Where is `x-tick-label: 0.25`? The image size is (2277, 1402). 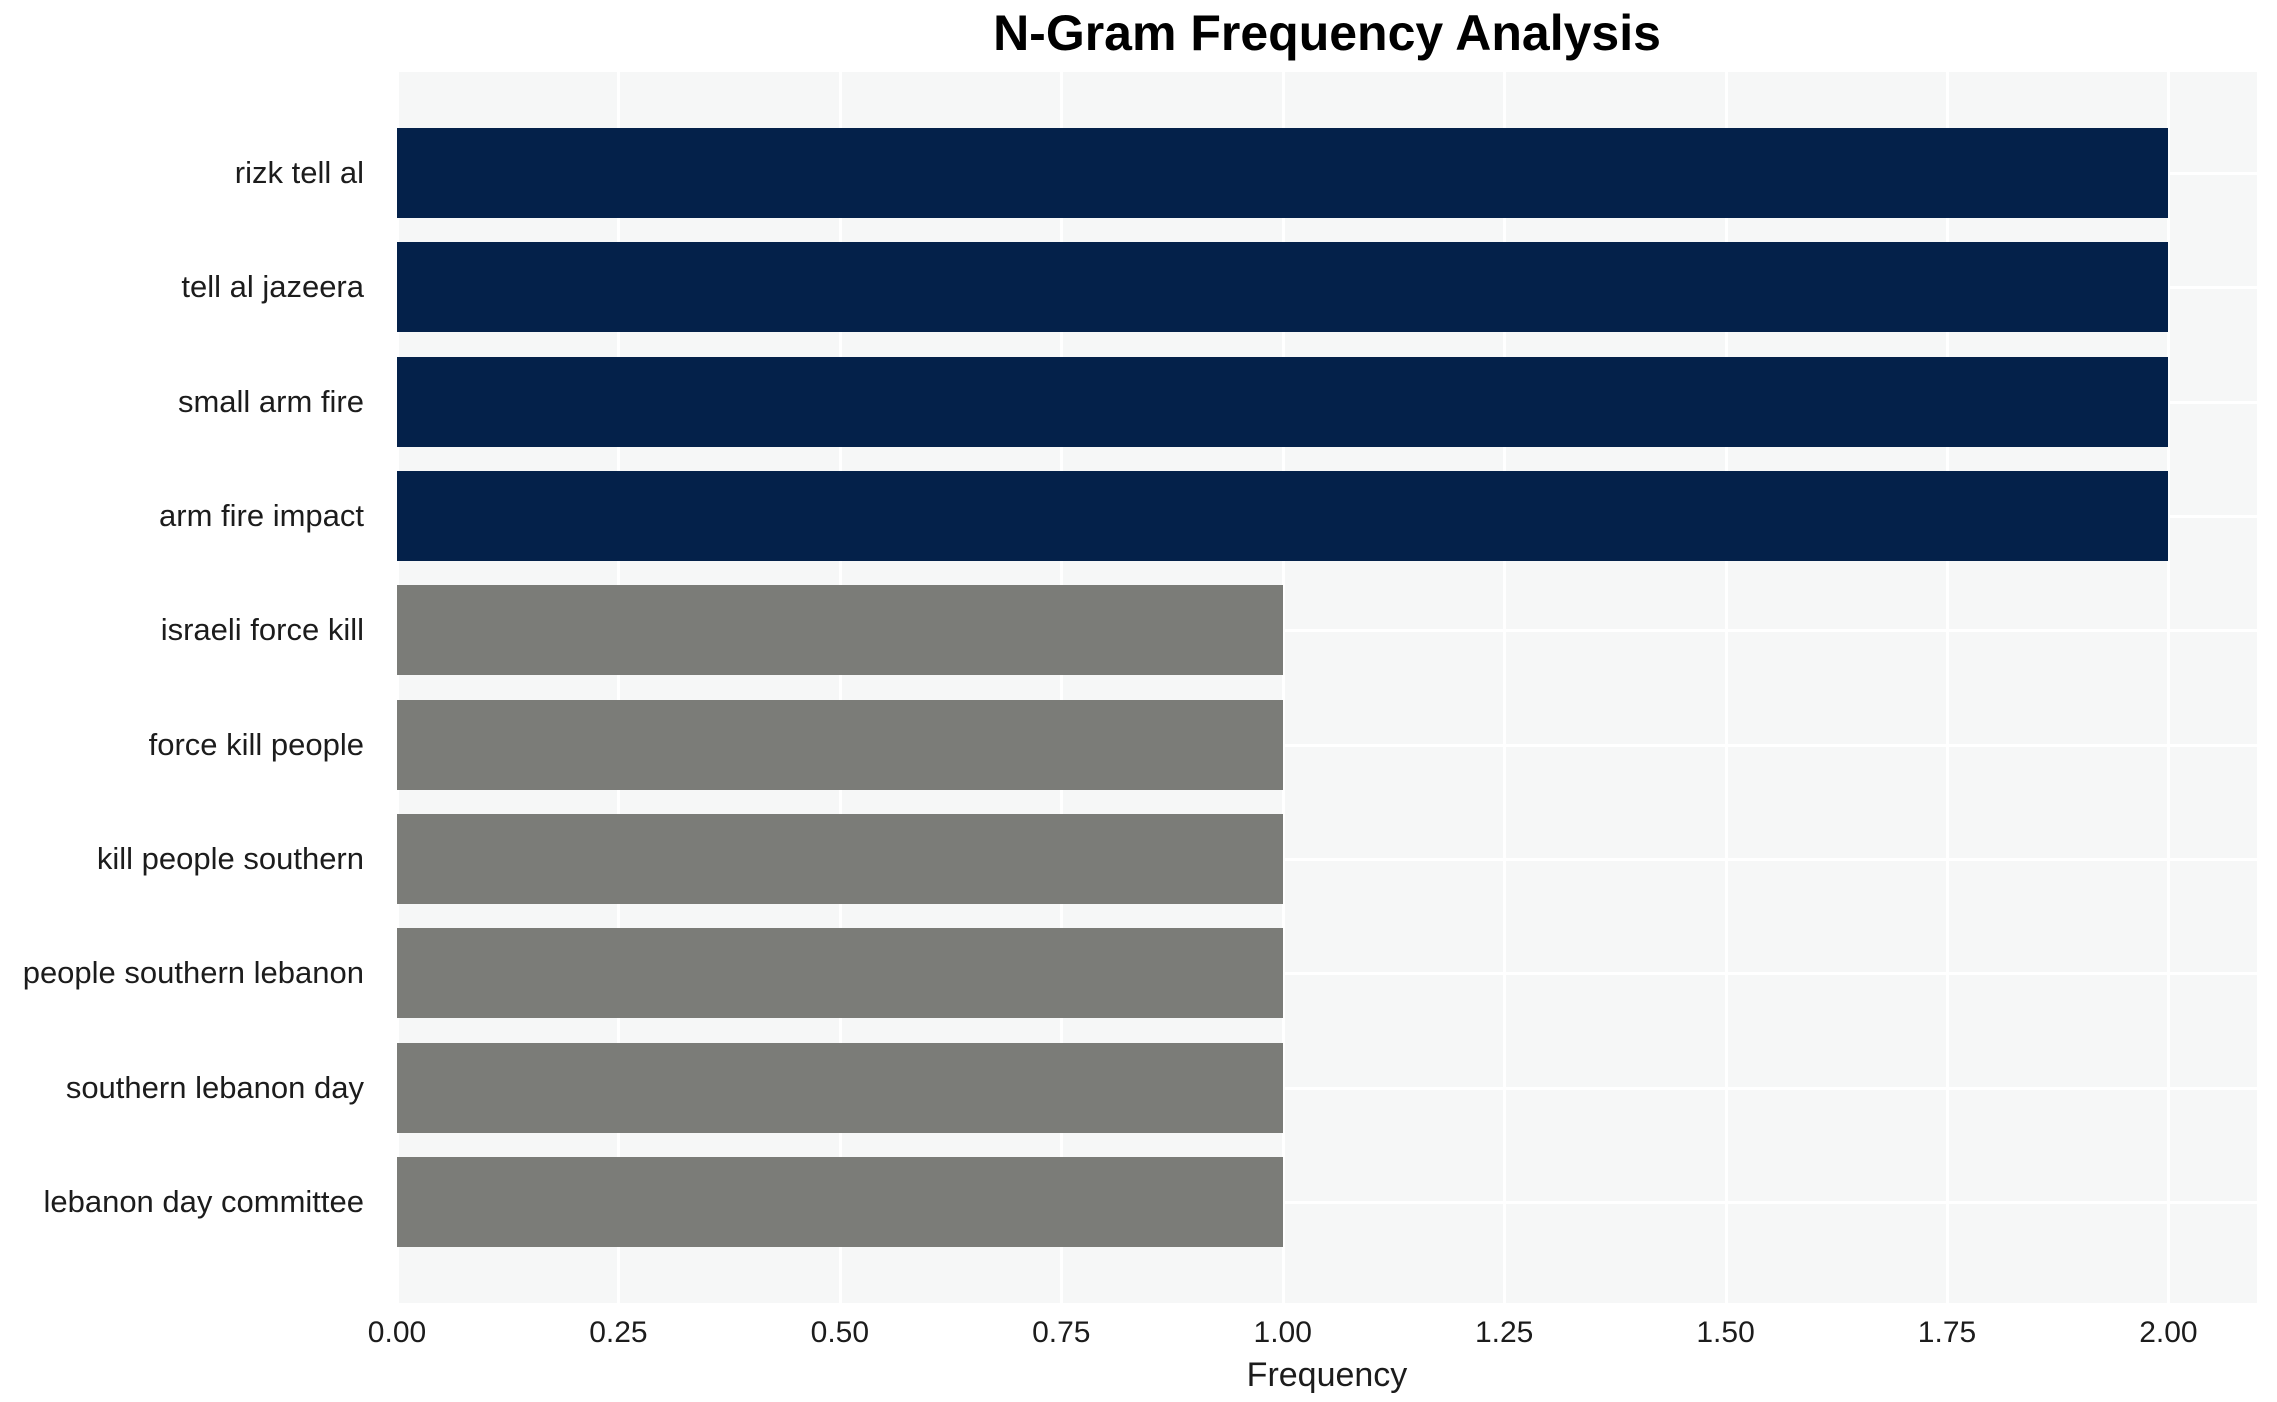
x-tick-label: 0.25 is located at coordinates (618, 1332).